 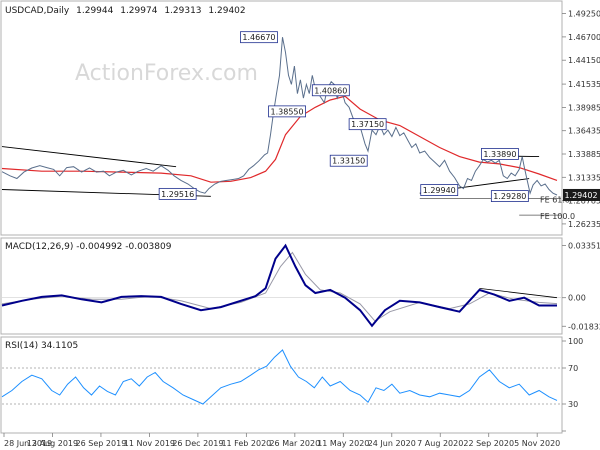 What do you see at coordinates (294, 443) in the screenshot?
I see `x-tick-label: 26 Mar 2020` at bounding box center [294, 443].